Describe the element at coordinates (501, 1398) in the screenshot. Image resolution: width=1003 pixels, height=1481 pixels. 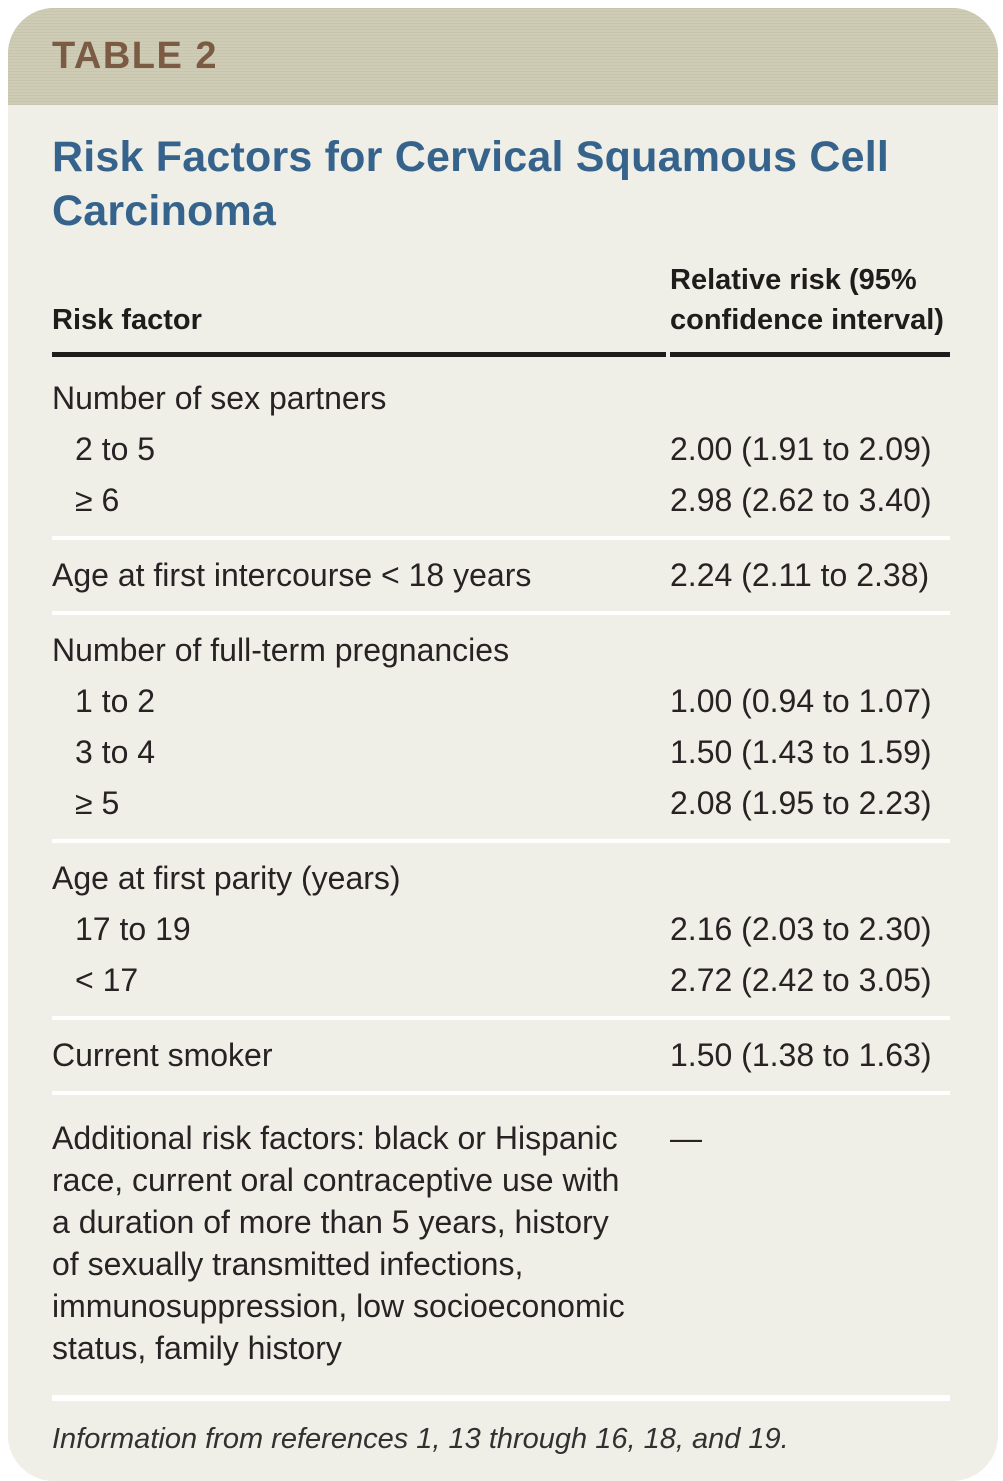
I see `footnote-separator` at that location.